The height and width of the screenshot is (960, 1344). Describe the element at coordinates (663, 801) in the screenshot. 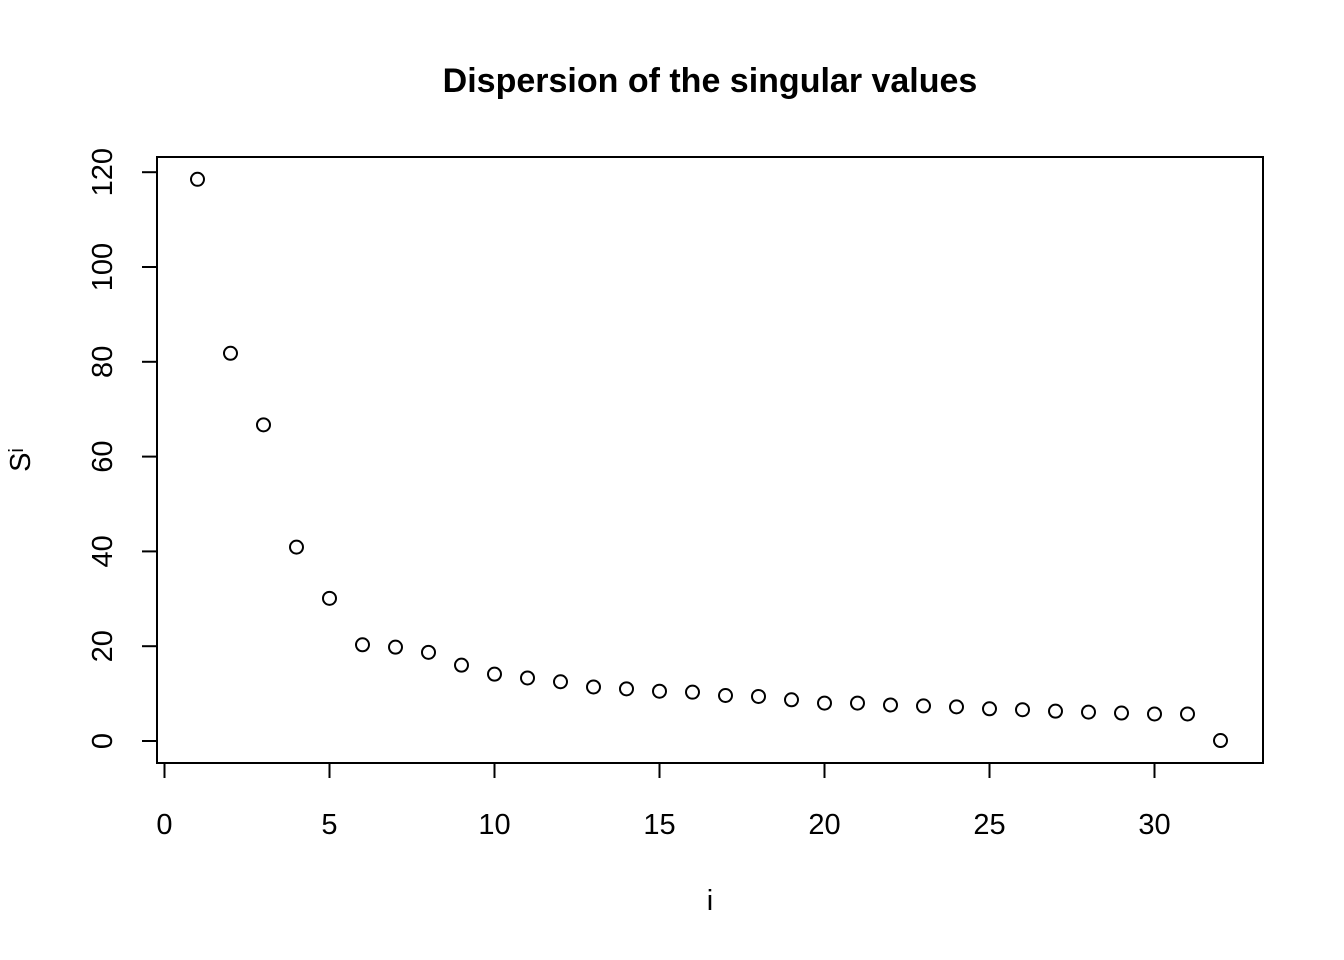

I see `x-axis: 0 5 10 15 20 25 30` at that location.